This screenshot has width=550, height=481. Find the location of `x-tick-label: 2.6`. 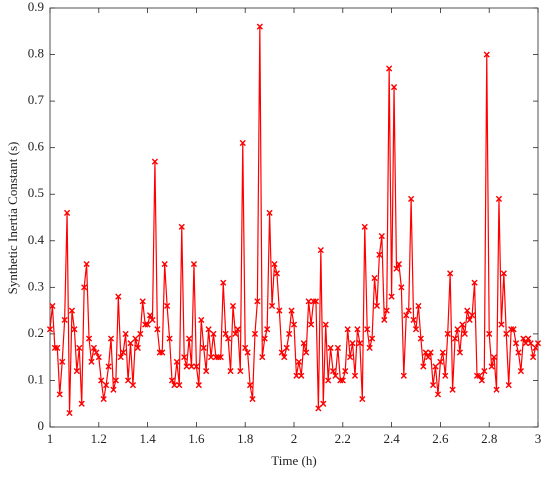

x-tick-label: 2.6 is located at coordinates (440, 438).